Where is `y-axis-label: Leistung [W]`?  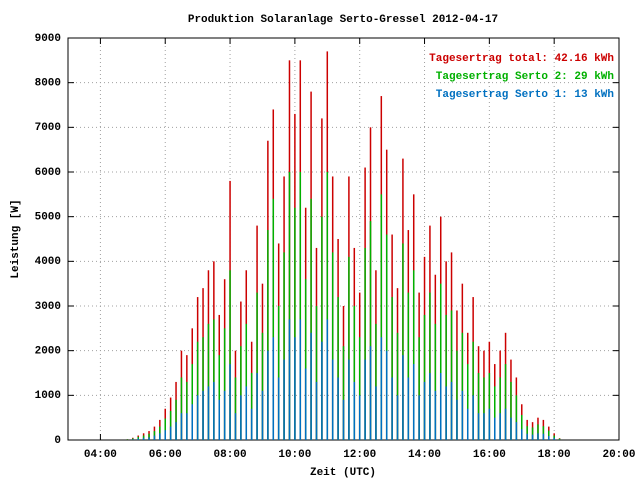
y-axis-label: Leistung [W] is located at coordinates (16, 238).